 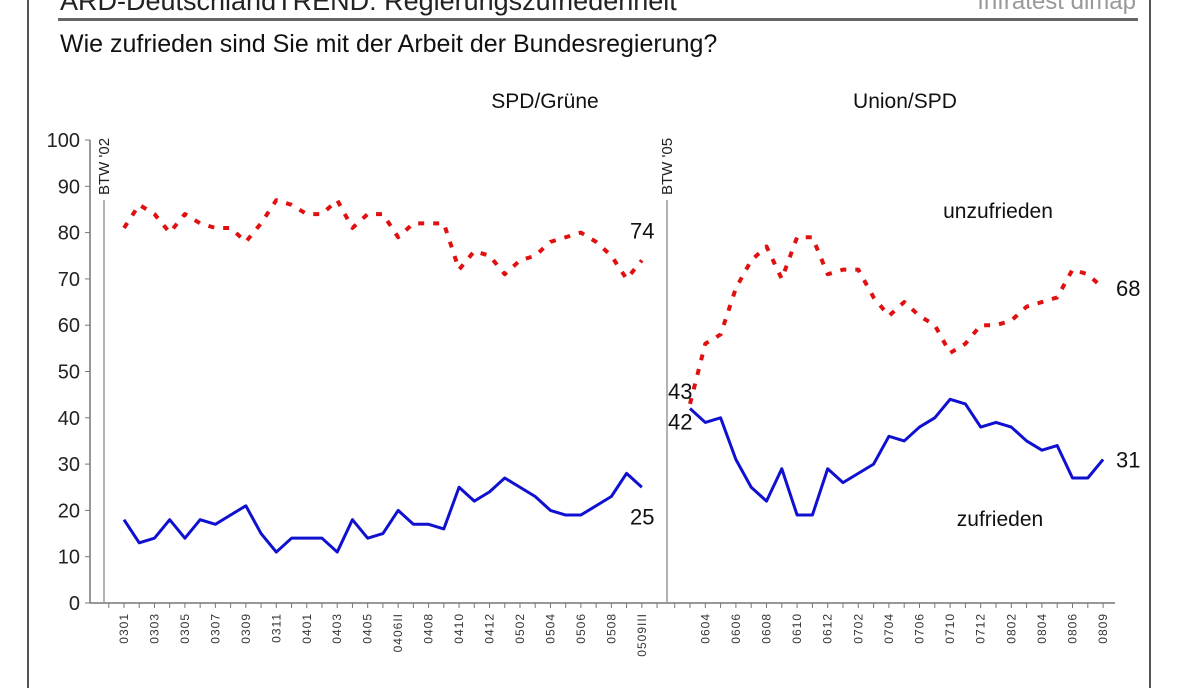 What do you see at coordinates (69, 187) in the screenshot?
I see `y-tick-label: 90` at bounding box center [69, 187].